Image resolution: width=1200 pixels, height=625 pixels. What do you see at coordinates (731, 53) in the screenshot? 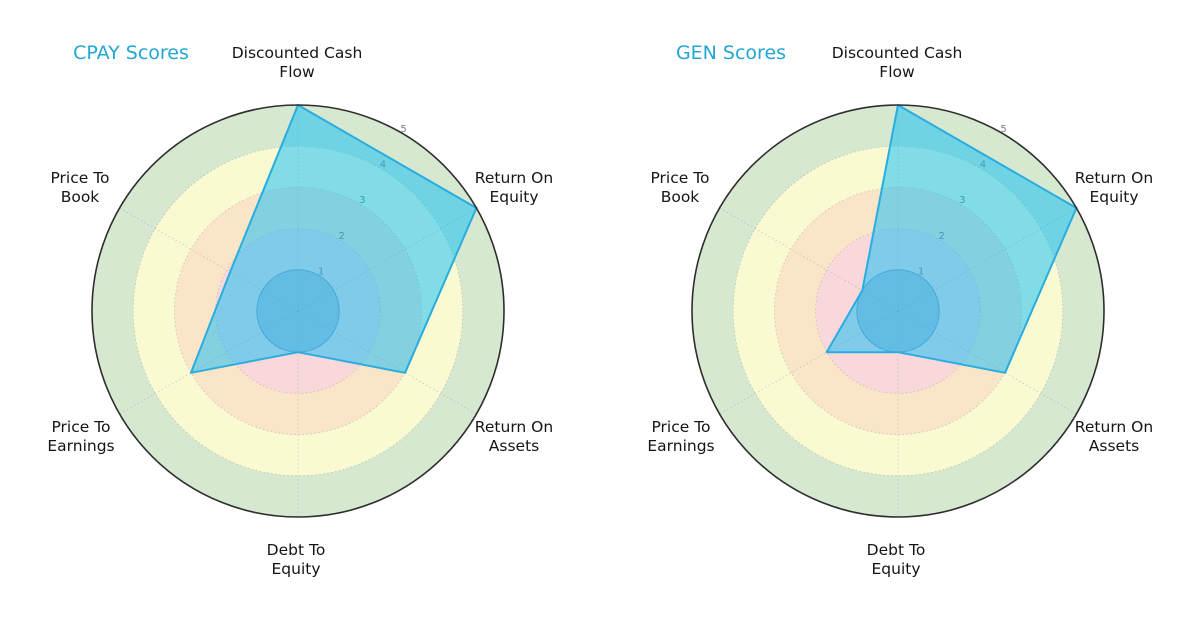
I see `chart-title-gen: GEN Scores` at bounding box center [731, 53].